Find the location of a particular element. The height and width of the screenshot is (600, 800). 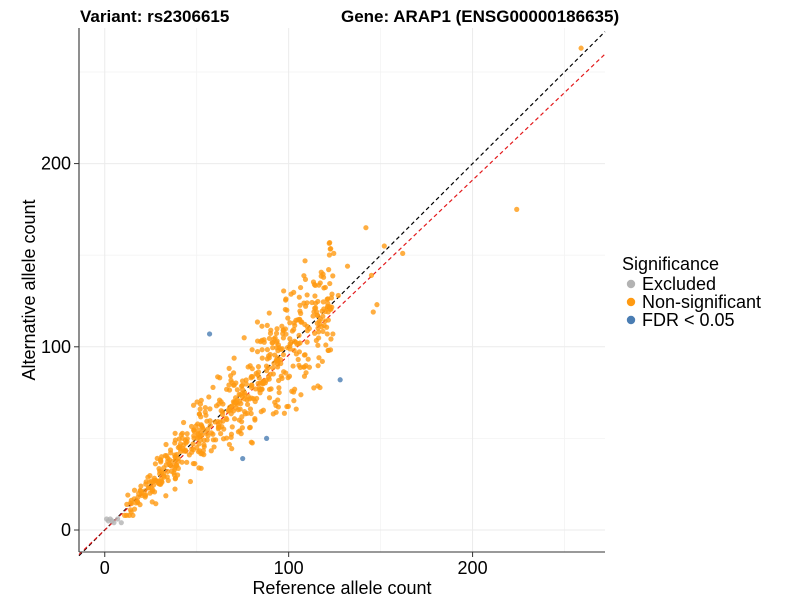

x-axis-title: Reference allele count is located at coordinates (341, 588).